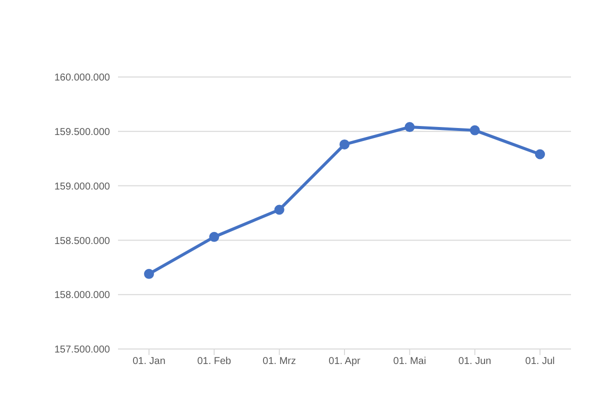 The height and width of the screenshot is (395, 589). What do you see at coordinates (82, 350) in the screenshot?
I see `y-tick-label: 157.500.000` at bounding box center [82, 350].